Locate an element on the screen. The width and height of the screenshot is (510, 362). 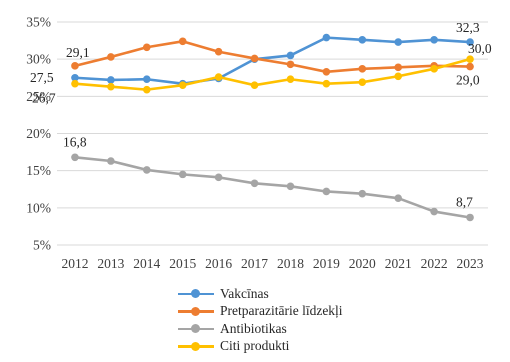
data-label: 16,8 is located at coordinates (75, 141).